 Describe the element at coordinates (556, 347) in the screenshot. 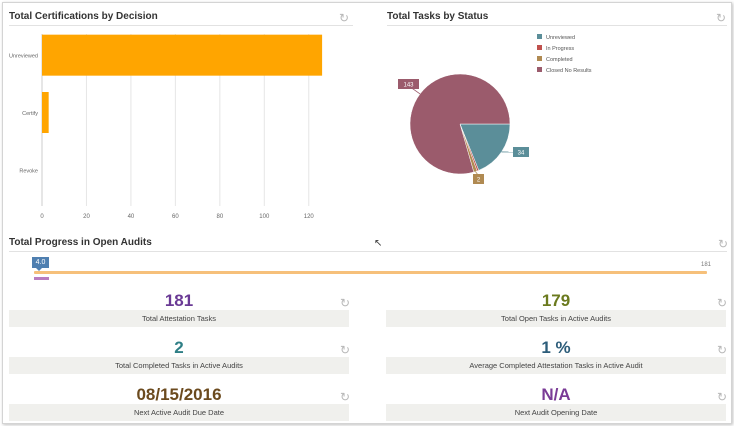

I see `metric-value: 1 %` at that location.